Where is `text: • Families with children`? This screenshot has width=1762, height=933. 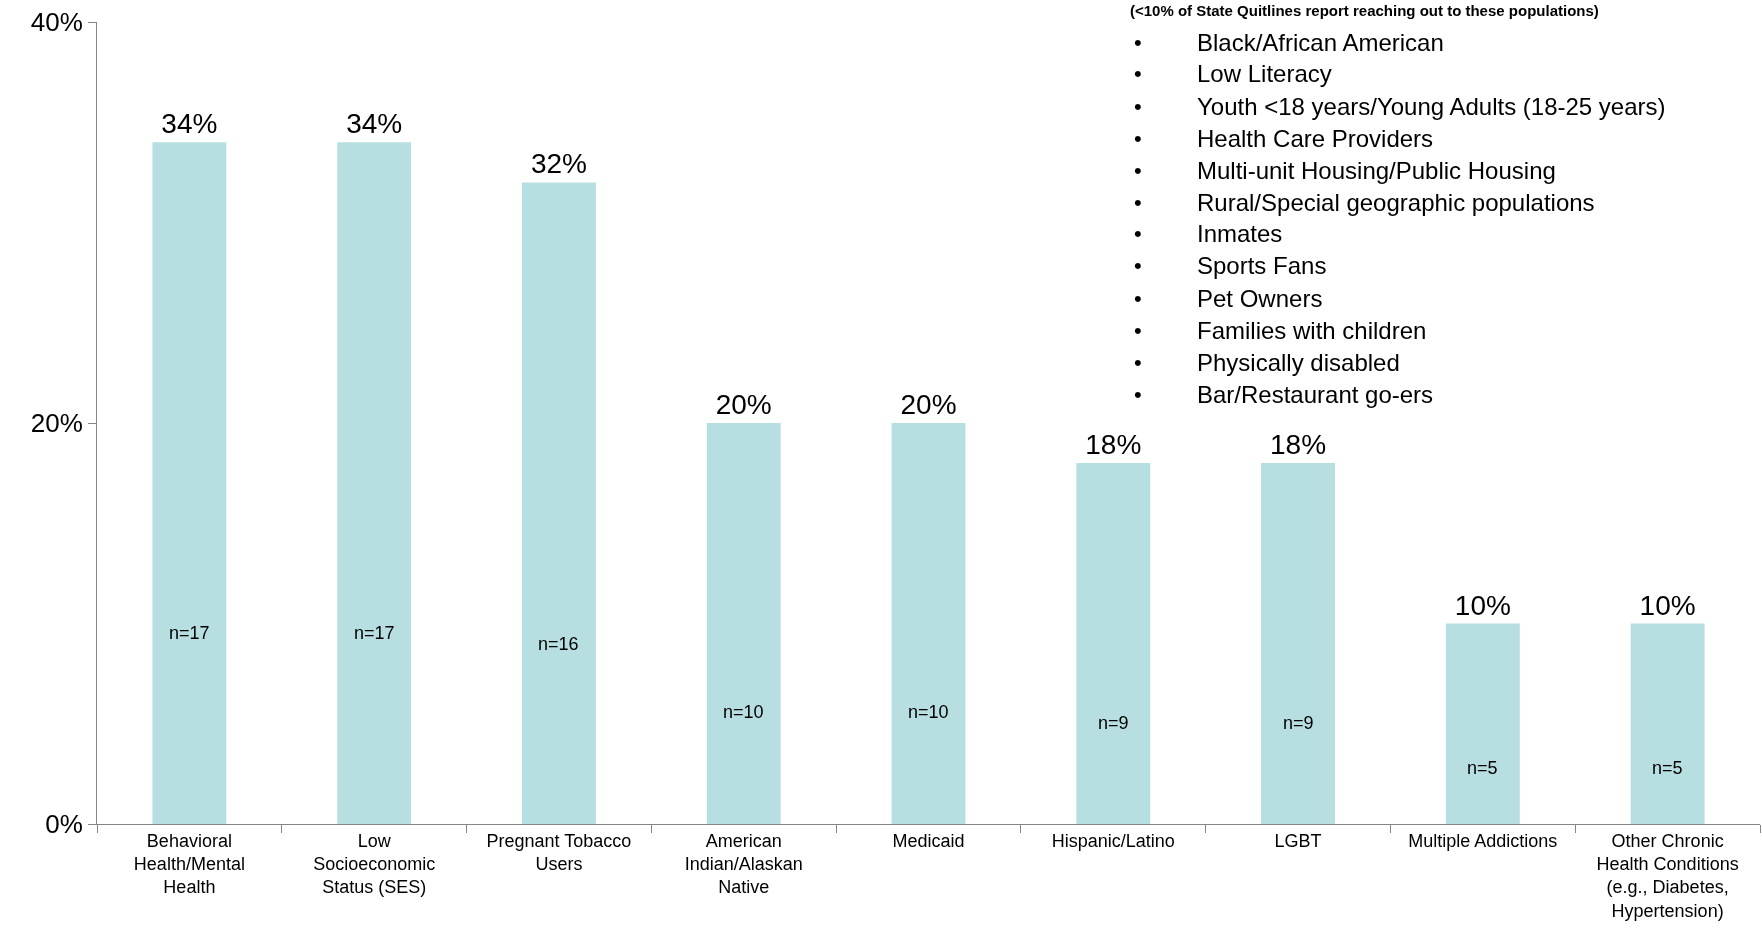 text: • Families with children is located at coordinates (1280, 330).